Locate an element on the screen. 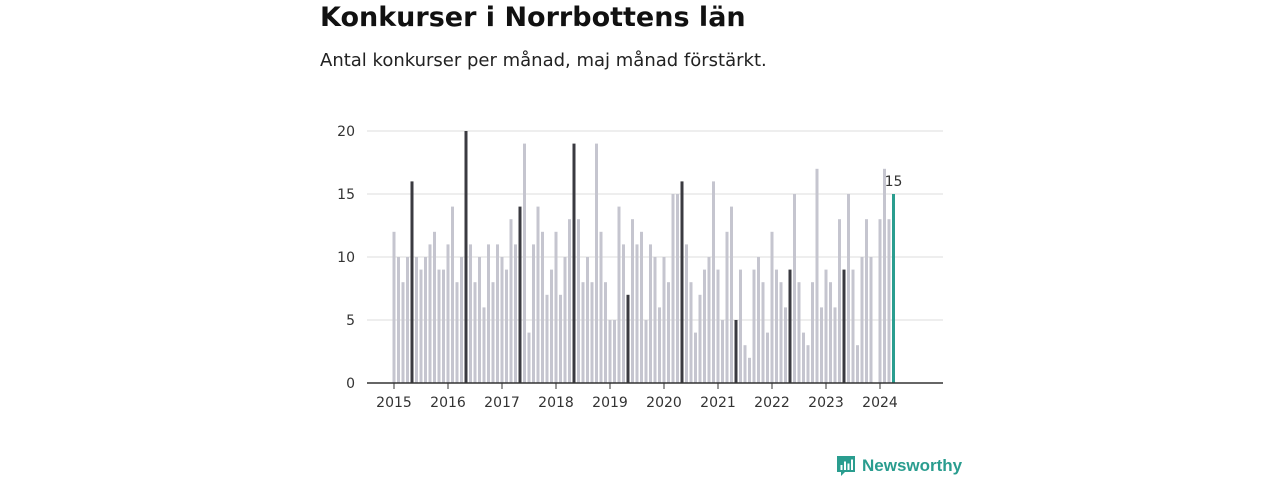 The width and height of the screenshot is (1280, 480). x-tick-label: 2017 is located at coordinates (502, 403).